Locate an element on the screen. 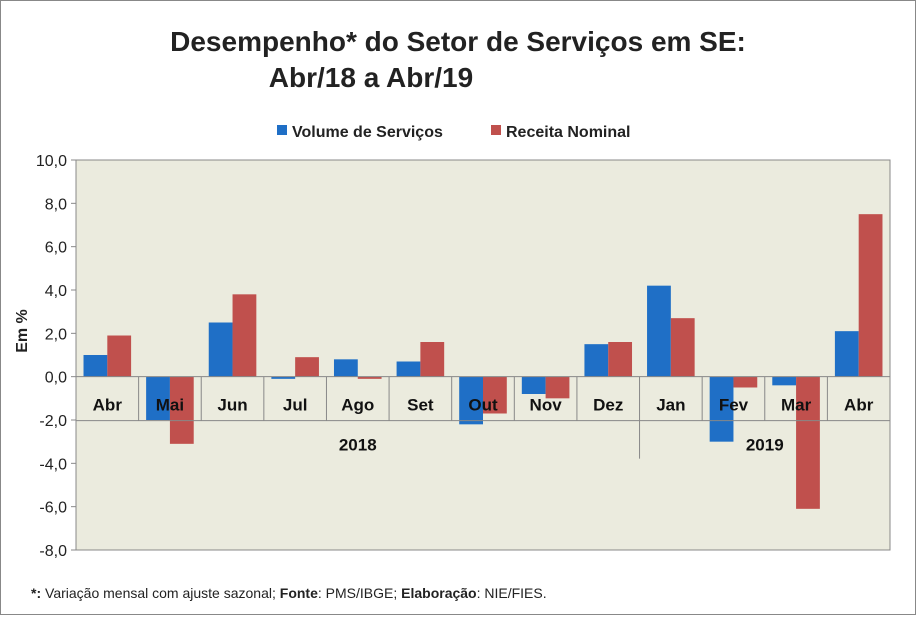 Image resolution: width=916 pixels, height=619 pixels. y-tick-label: -2,0 is located at coordinates (53, 421).